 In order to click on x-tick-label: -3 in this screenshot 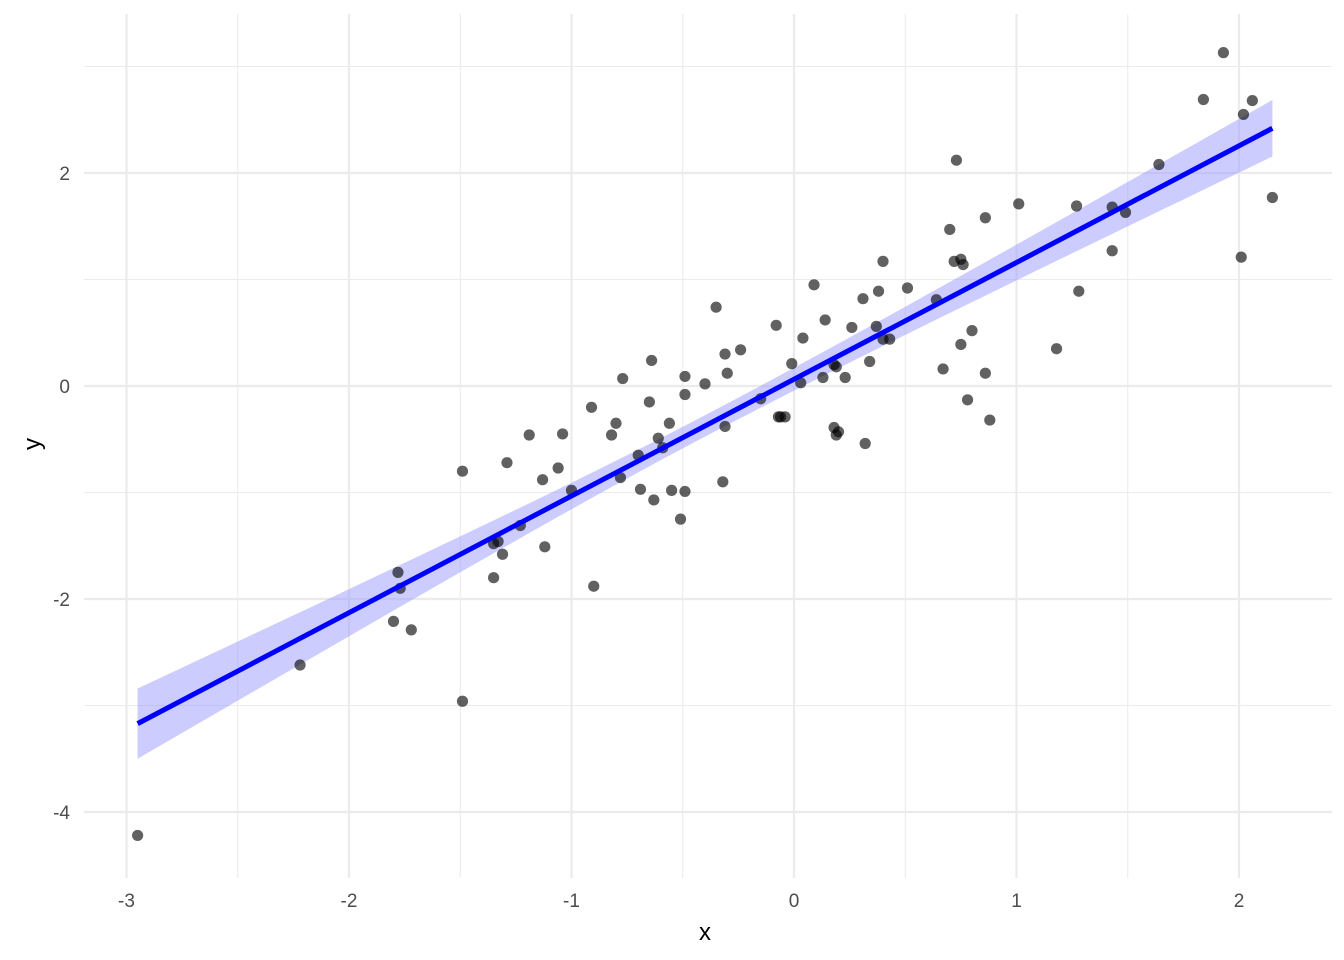, I will do `click(126, 901)`.